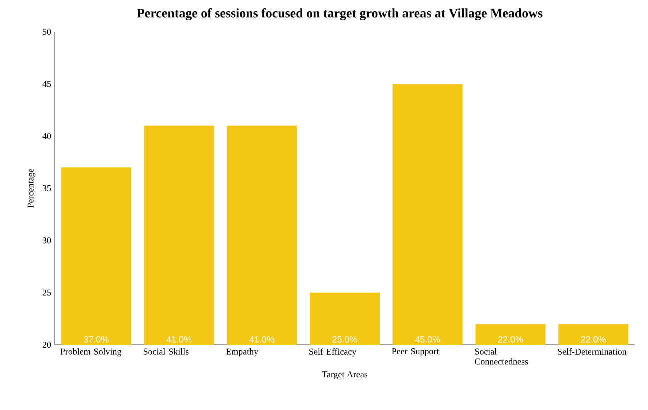 The width and height of the screenshot is (648, 410). I want to click on y-tick-label: 30, so click(47, 241).